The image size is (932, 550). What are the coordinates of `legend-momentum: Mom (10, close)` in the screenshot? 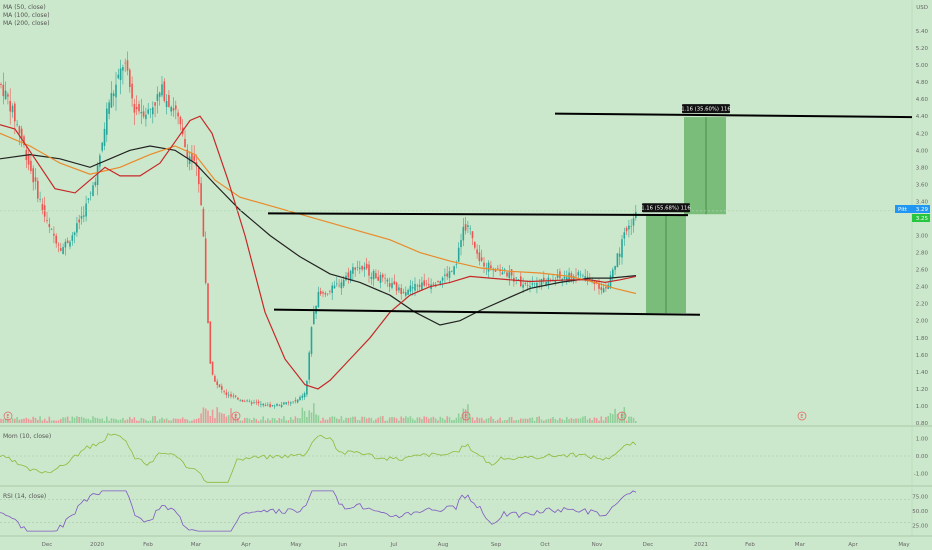 It's located at (27, 436).